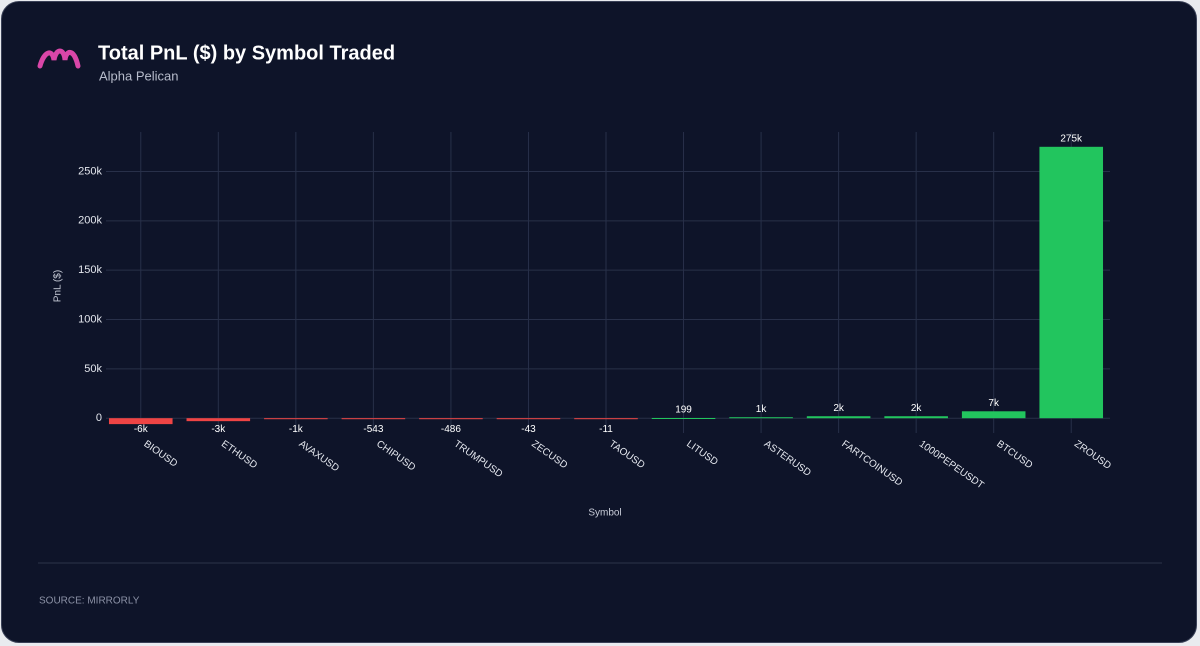 This screenshot has height=646, width=1200. I want to click on chart-subtitle: Alpha Pelican, so click(139, 75).